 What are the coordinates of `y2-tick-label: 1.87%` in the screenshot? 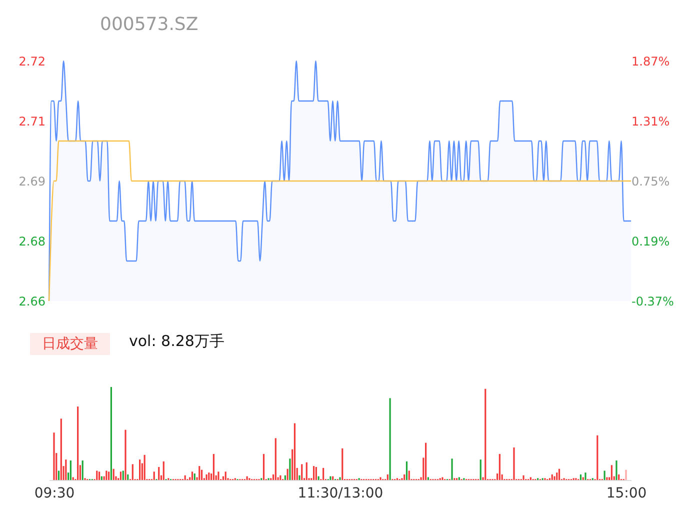 It's located at (651, 61).